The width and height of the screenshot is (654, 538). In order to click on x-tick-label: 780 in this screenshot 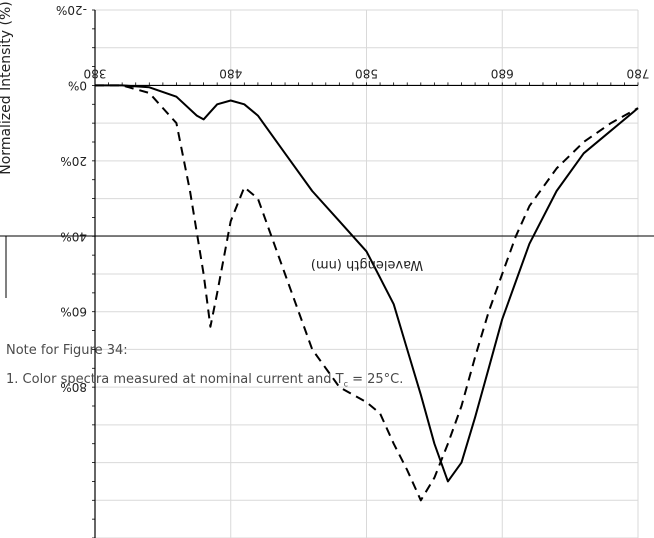, I will do `click(638, 73)`.